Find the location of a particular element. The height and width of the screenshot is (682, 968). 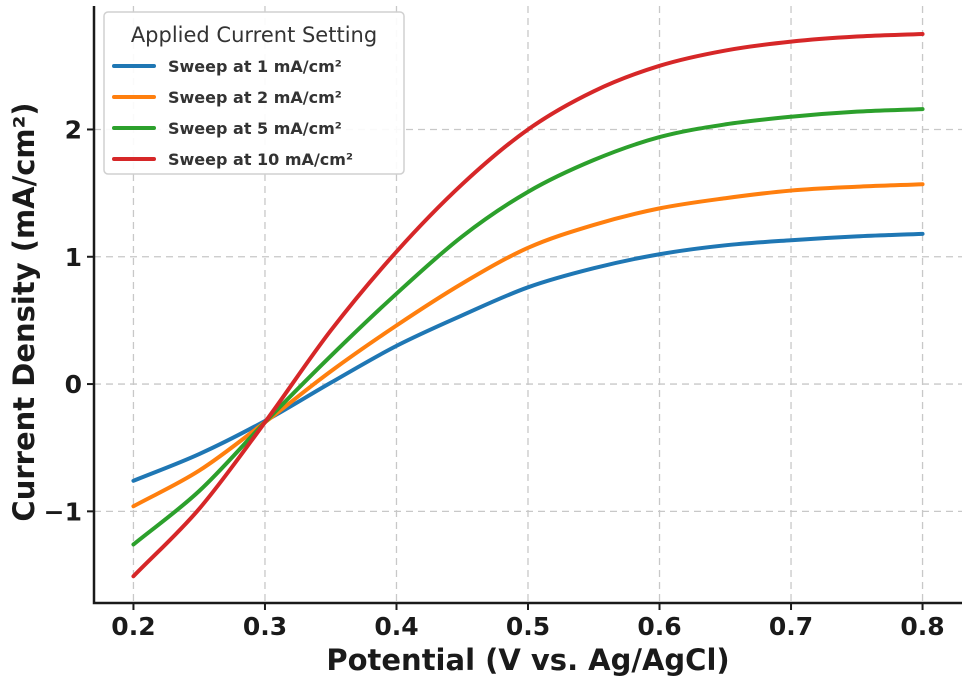

legend-title: Applied Current Setting is located at coordinates (254, 35).